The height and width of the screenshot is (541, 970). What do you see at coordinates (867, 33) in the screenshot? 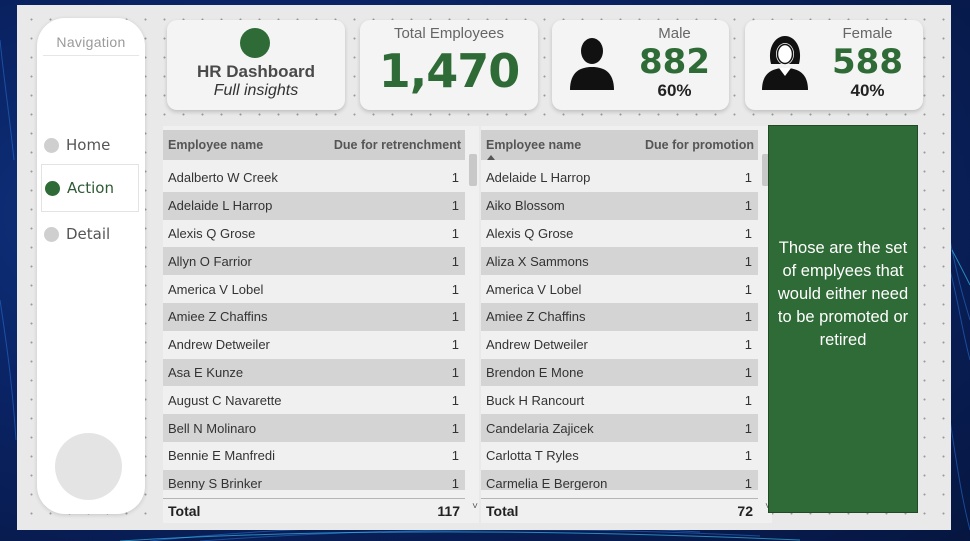
I see `female-label: Female` at bounding box center [867, 33].